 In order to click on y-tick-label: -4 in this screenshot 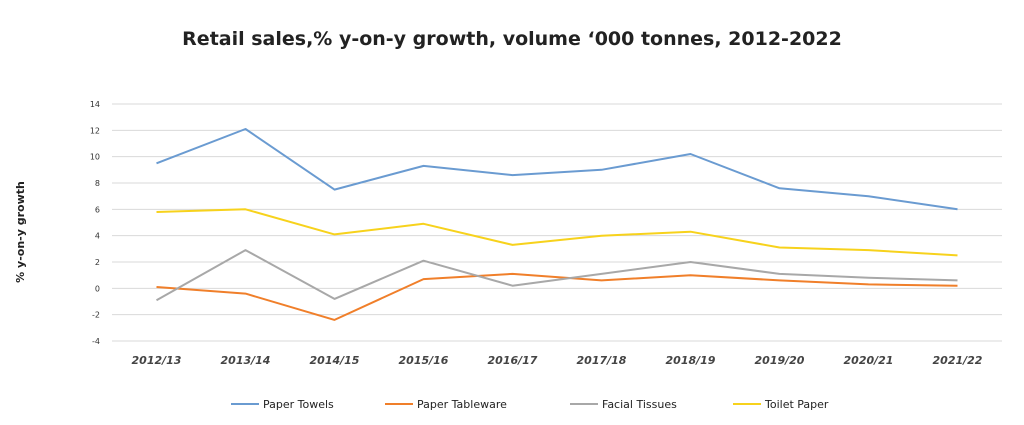, I will do `click(96, 341)`.